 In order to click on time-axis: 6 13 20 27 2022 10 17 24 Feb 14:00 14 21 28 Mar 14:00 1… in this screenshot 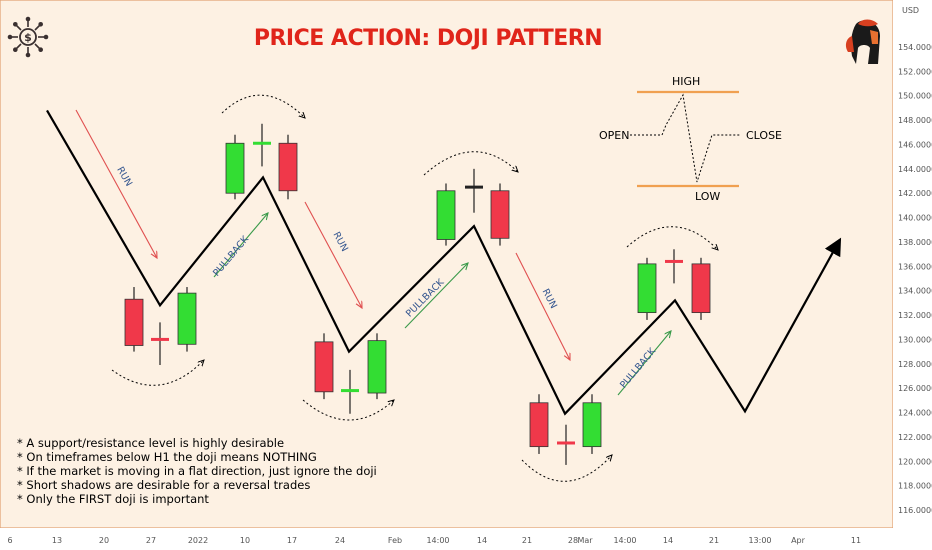, I will do `click(434, 540)`.